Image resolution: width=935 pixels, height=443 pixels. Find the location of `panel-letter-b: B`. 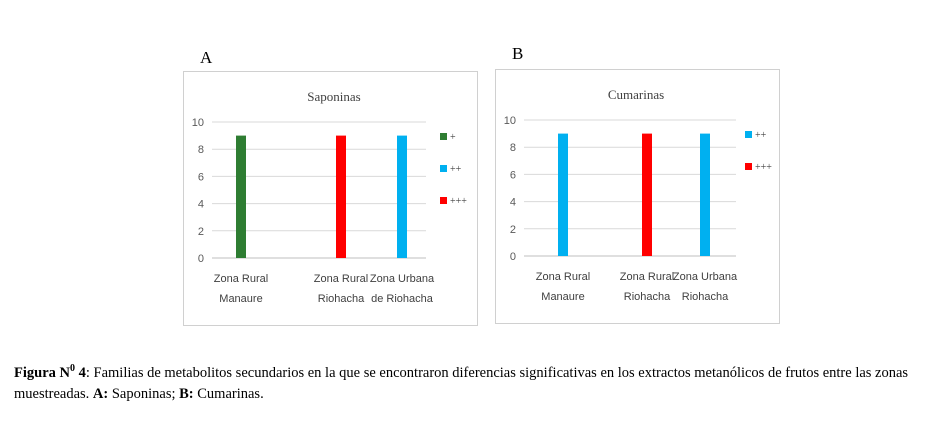

panel-letter-b: B is located at coordinates (518, 53).